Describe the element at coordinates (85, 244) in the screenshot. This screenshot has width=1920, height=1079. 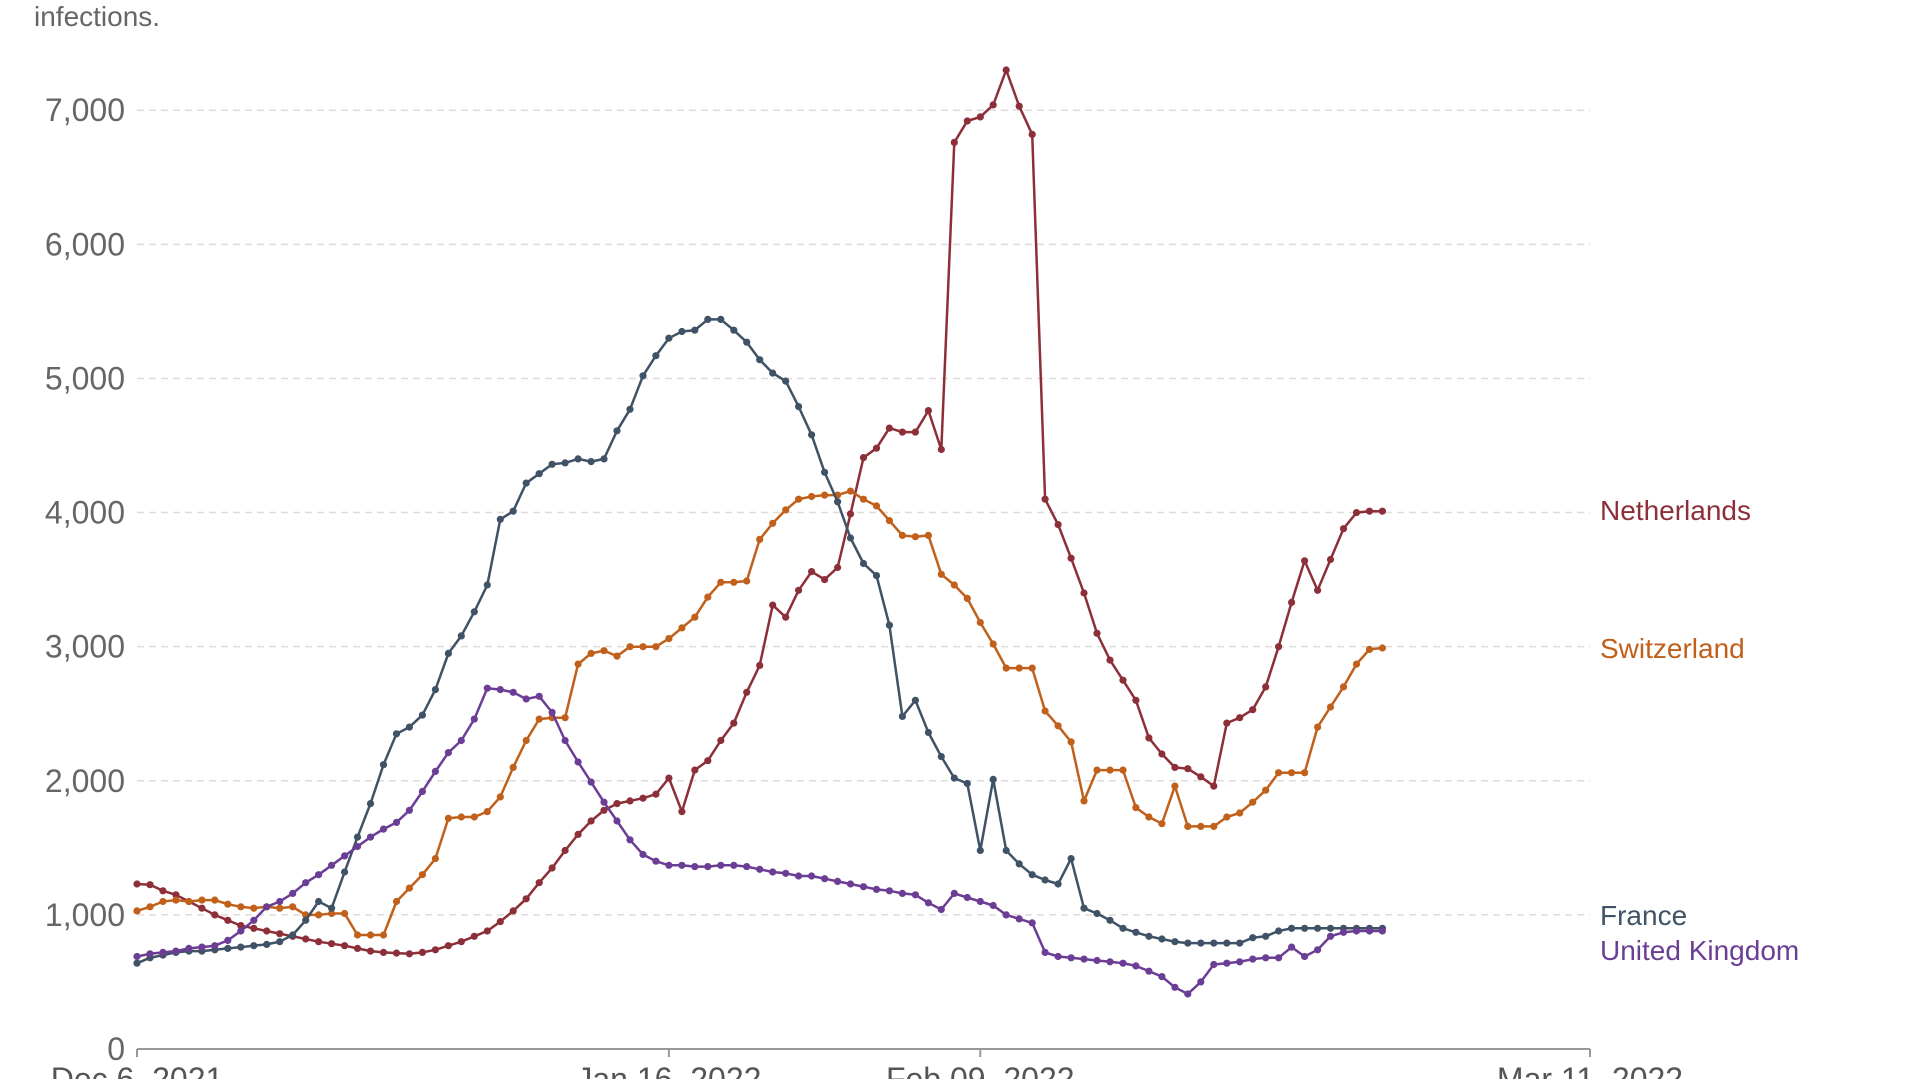
I see `y-tick-label: 6,000` at that location.